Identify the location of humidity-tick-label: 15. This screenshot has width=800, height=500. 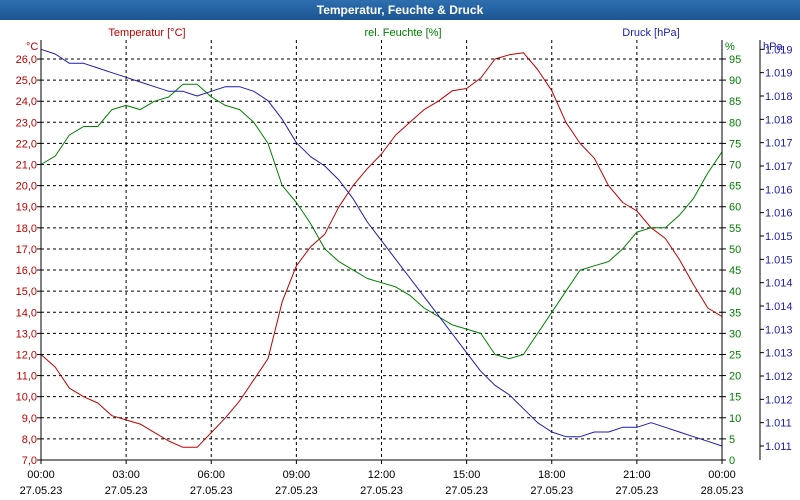
(735, 398).